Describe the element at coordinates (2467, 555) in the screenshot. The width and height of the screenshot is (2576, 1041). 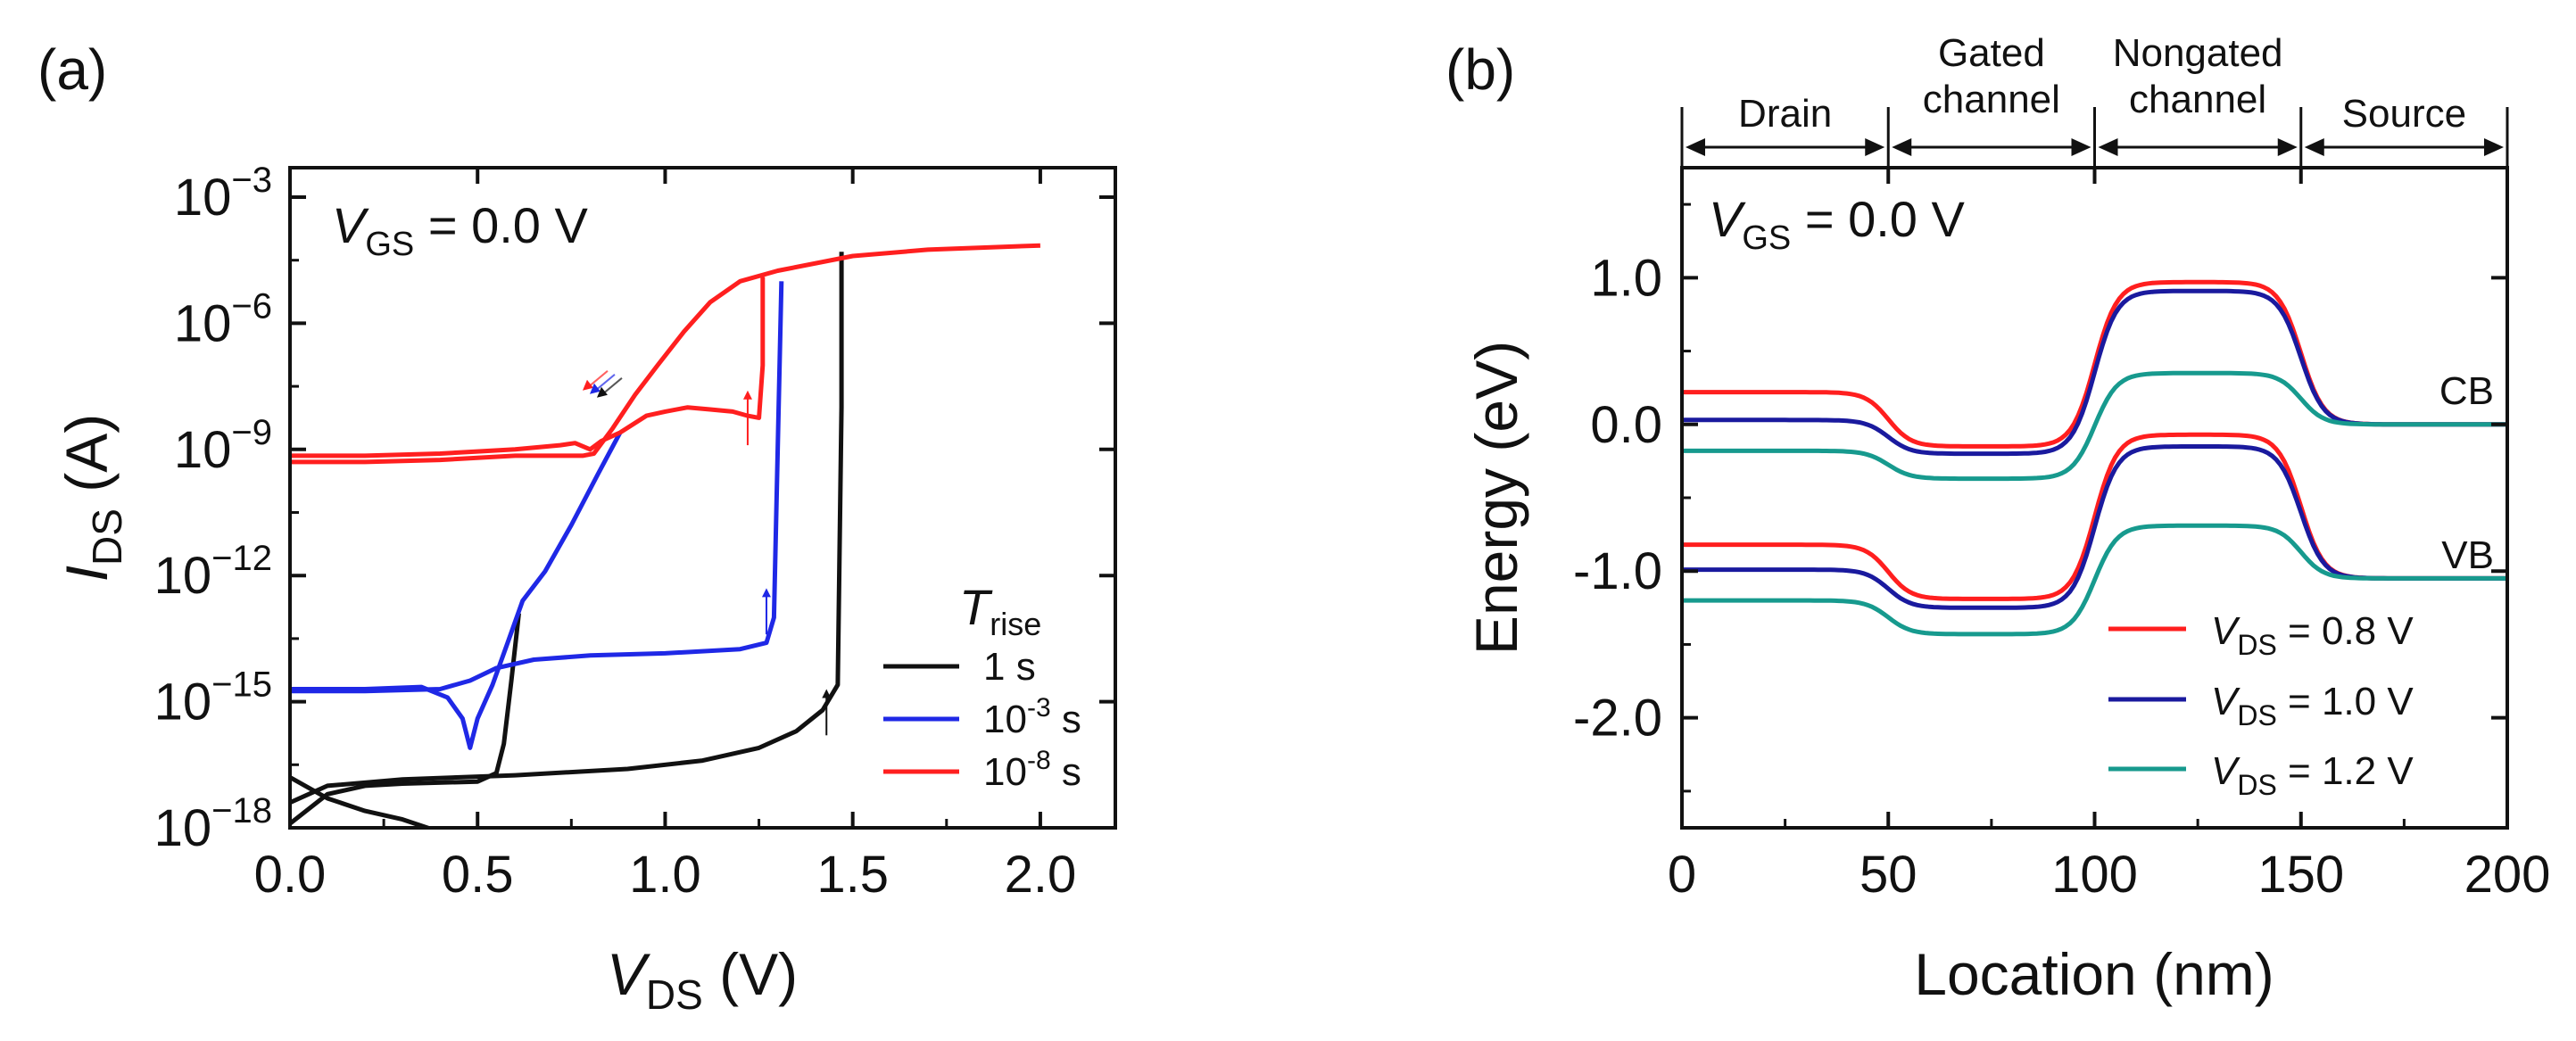
I see `vb-band-label: VB` at that location.